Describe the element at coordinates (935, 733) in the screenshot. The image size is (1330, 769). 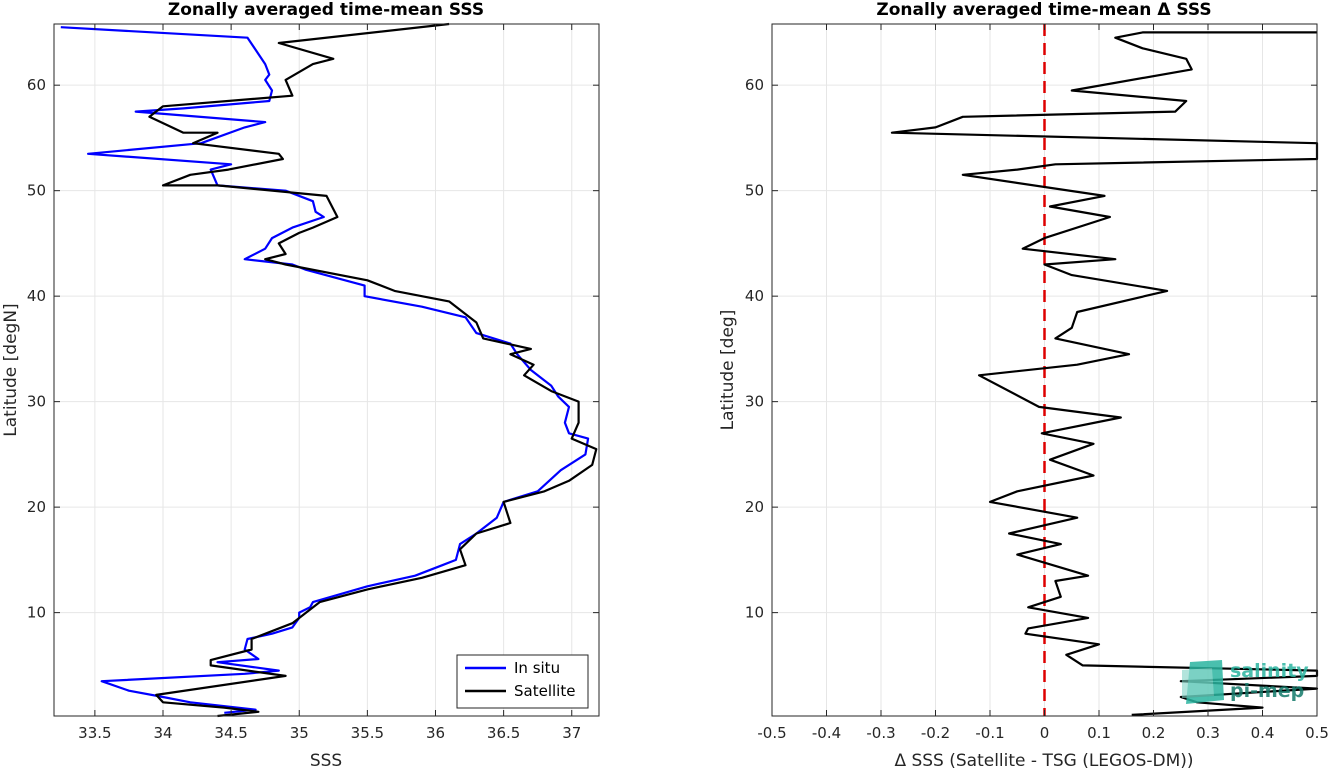
I see `right-x-tick-label: -0.2` at that location.